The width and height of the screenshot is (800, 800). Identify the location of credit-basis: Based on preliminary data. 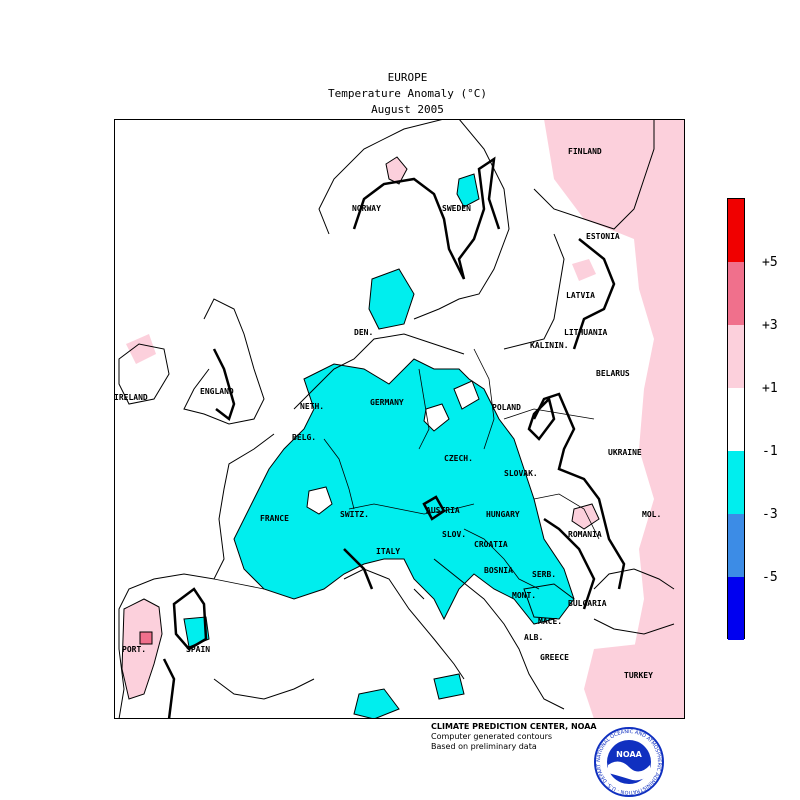
(484, 746).